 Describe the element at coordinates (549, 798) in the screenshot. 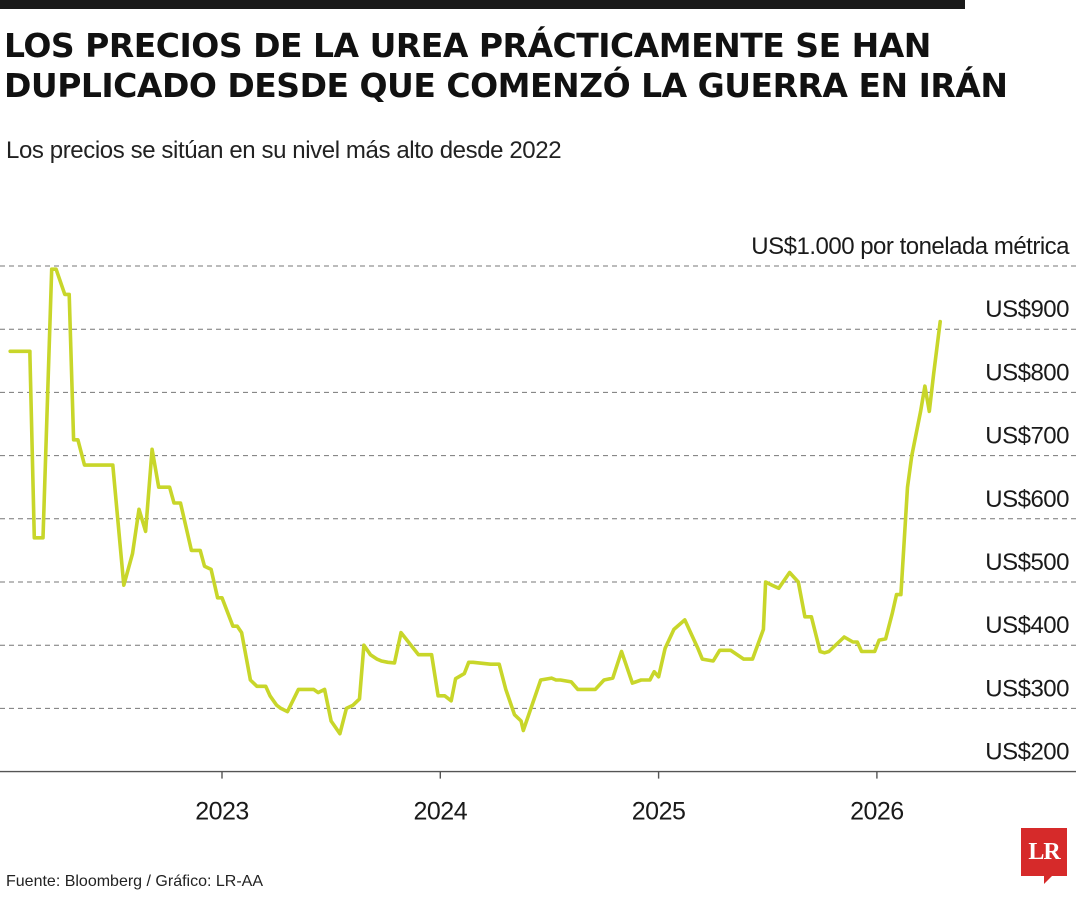

I see `x-axis: 2023 2024 2025 2026` at that location.